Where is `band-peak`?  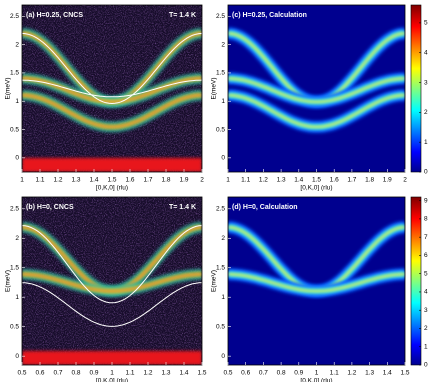
band-peak is located at coordinates (112, 111).